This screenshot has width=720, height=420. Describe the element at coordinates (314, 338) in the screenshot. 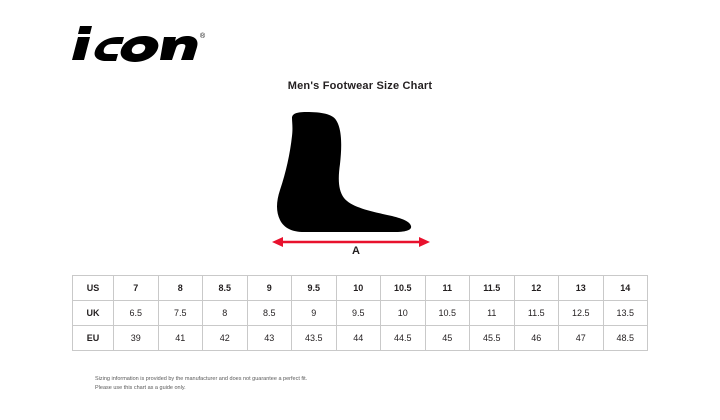

I see `table-cell: 43.5` at that location.